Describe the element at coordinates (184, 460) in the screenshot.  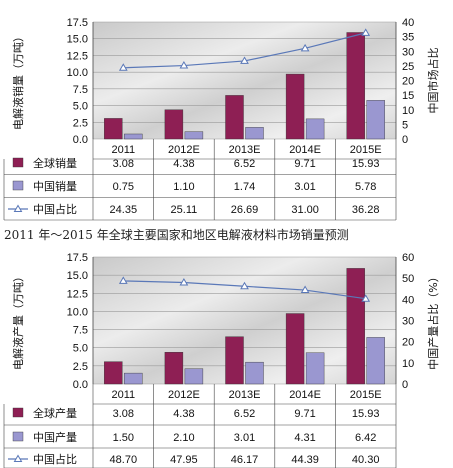
I see `table-cell-value: 47.95` at that location.